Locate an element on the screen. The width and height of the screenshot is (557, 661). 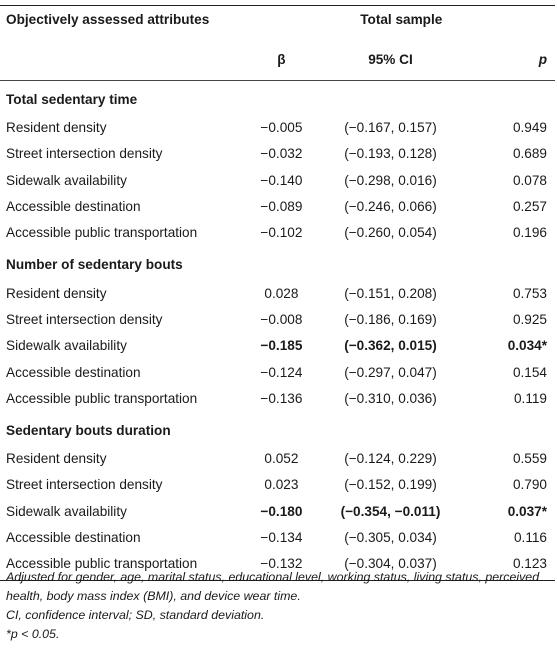
row-beta: −0.032 is located at coordinates (281, 154).